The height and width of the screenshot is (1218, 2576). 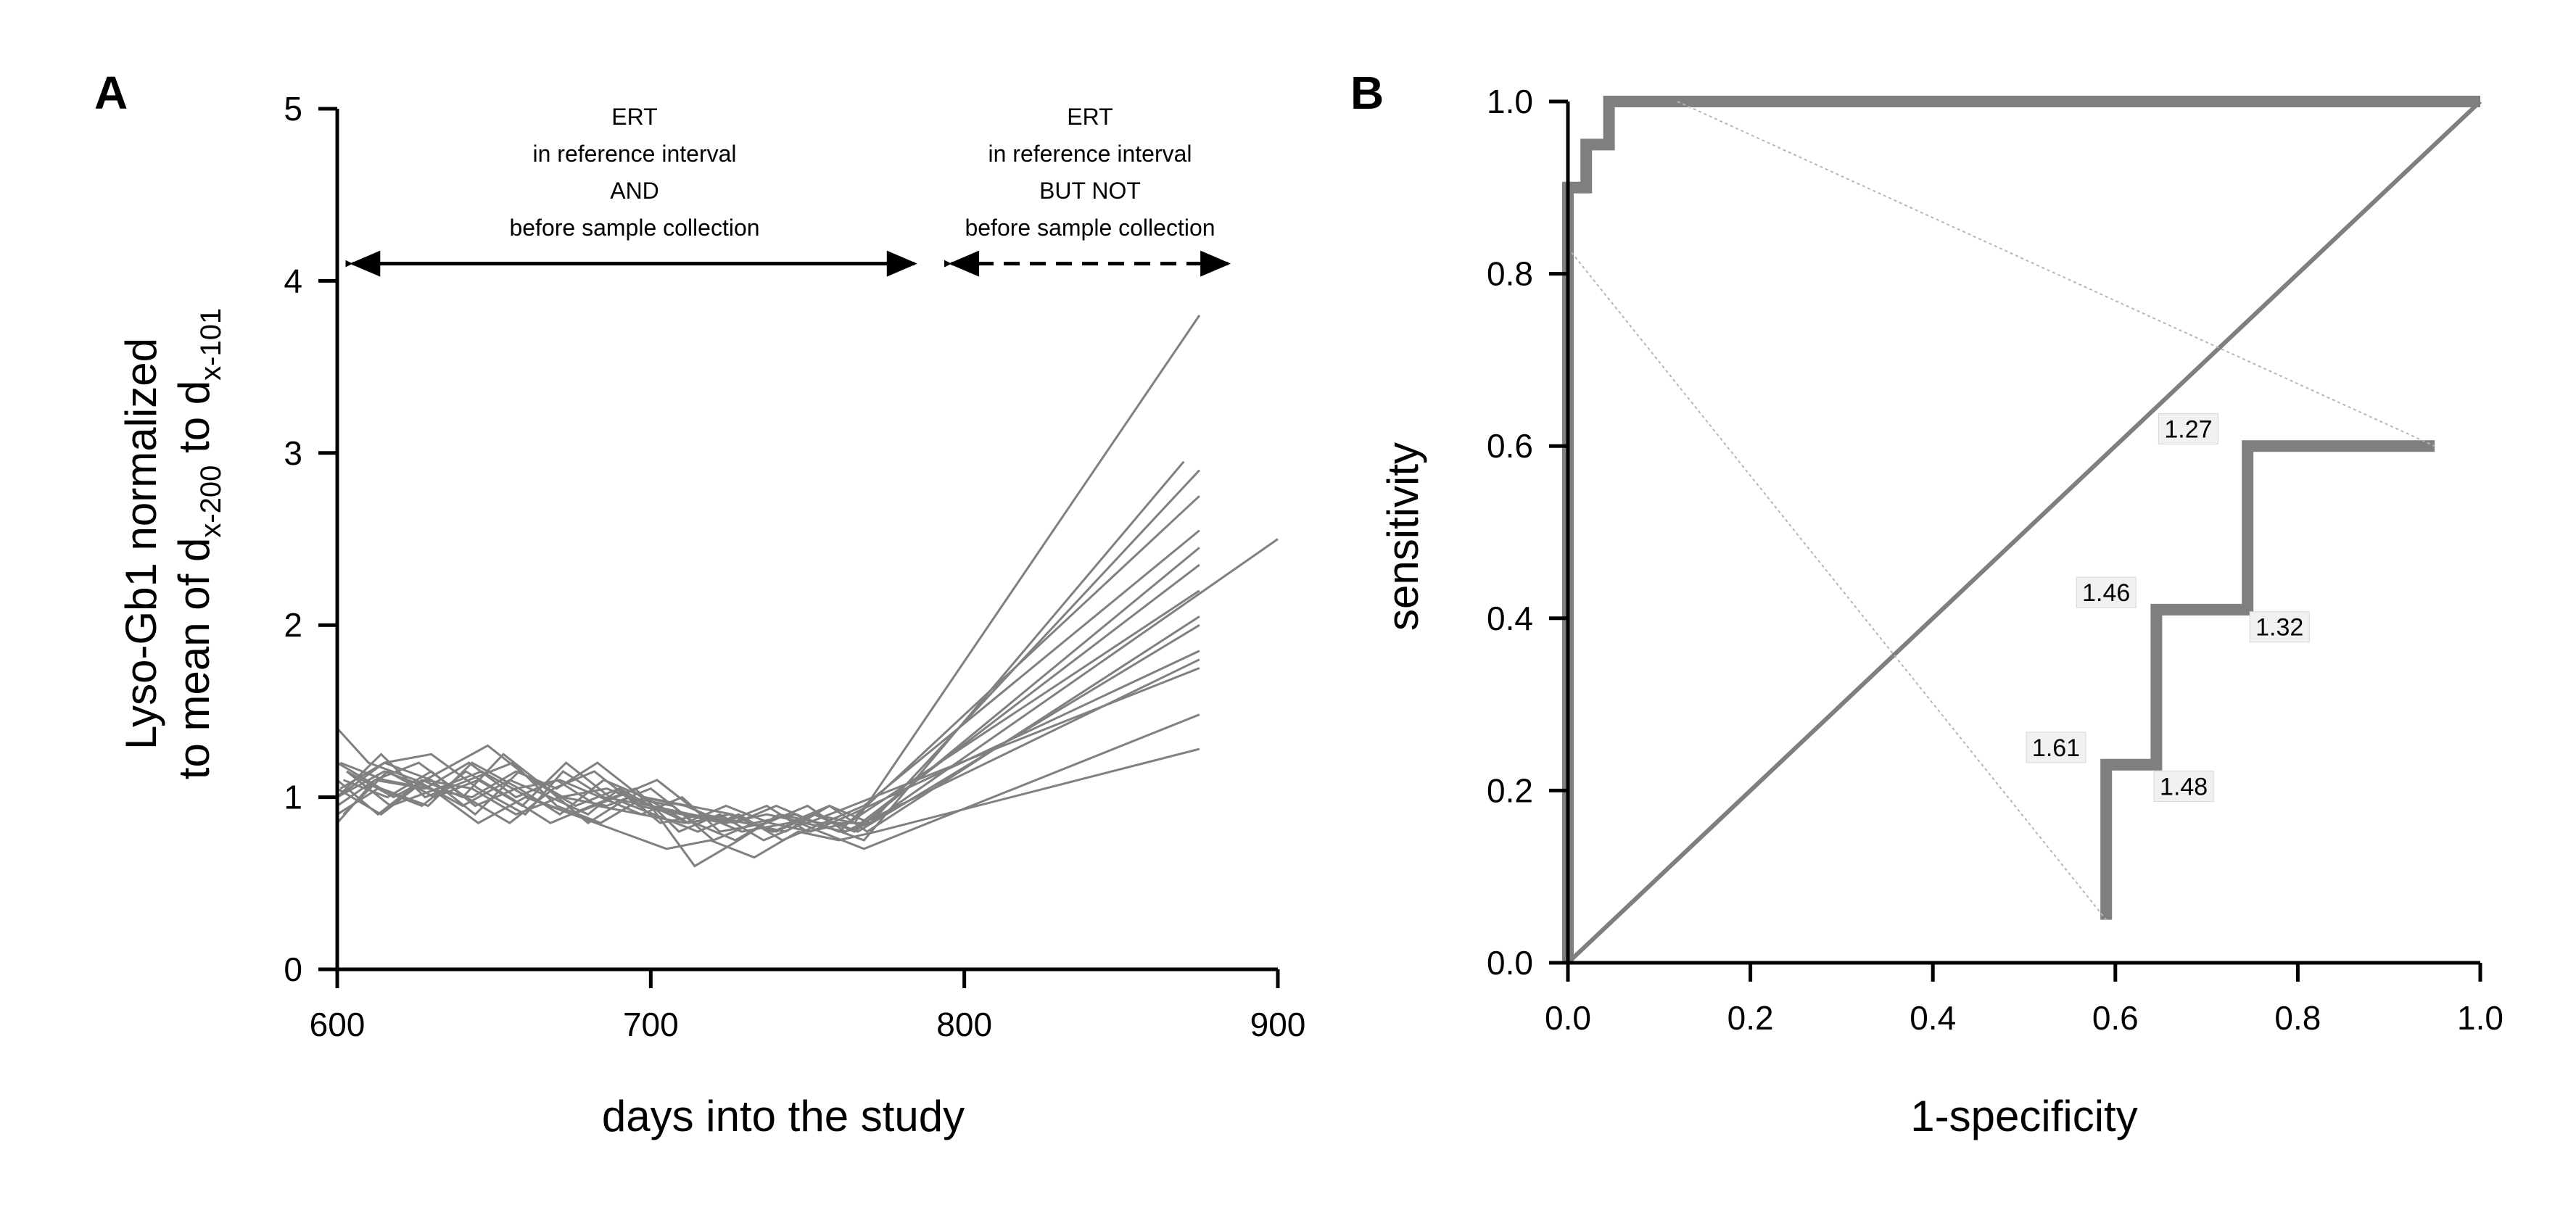 I want to click on panel-b-x-tick-label: 0.8, so click(x=2297, y=1018).